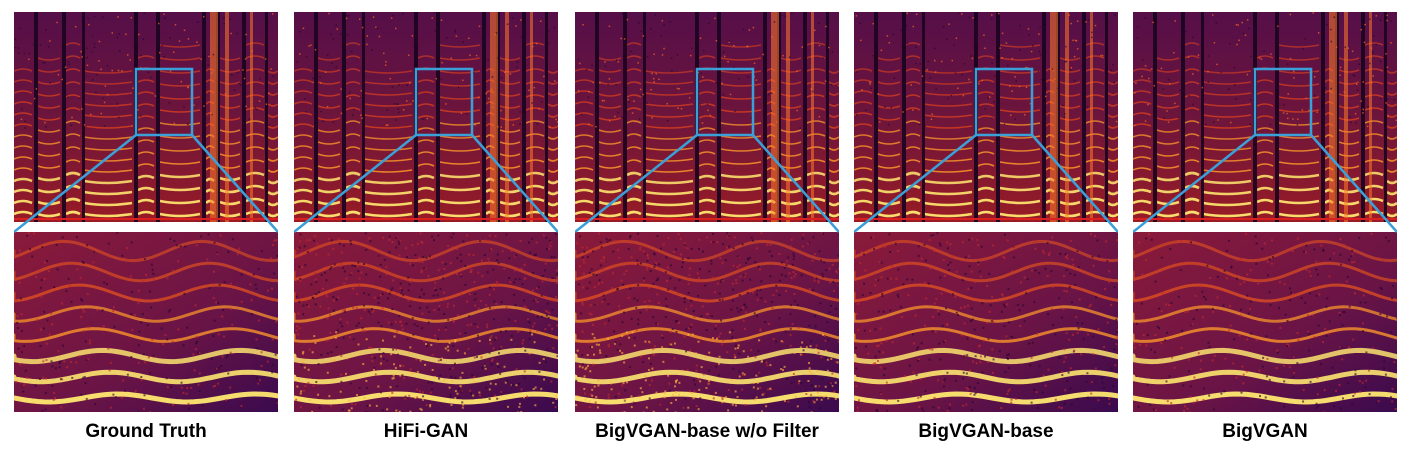 This screenshot has width=1410, height=455. What do you see at coordinates (146, 431) in the screenshot?
I see `panel-caption: Ground Truth` at bounding box center [146, 431].